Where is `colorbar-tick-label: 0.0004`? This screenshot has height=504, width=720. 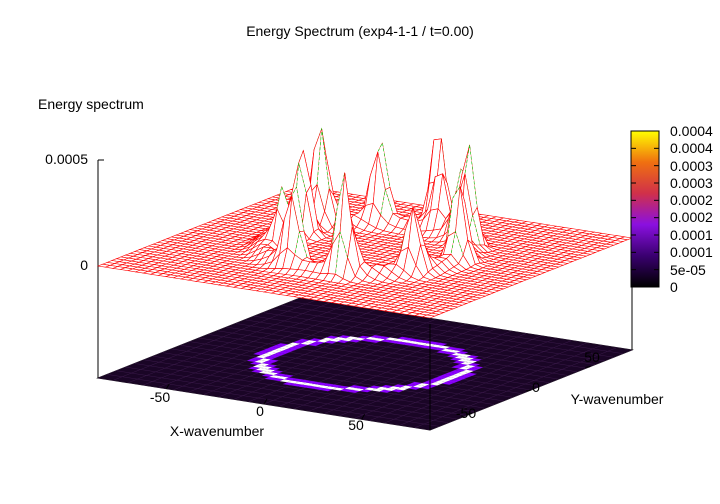
colorbar-tick-label: 0.0004 is located at coordinates (691, 148).